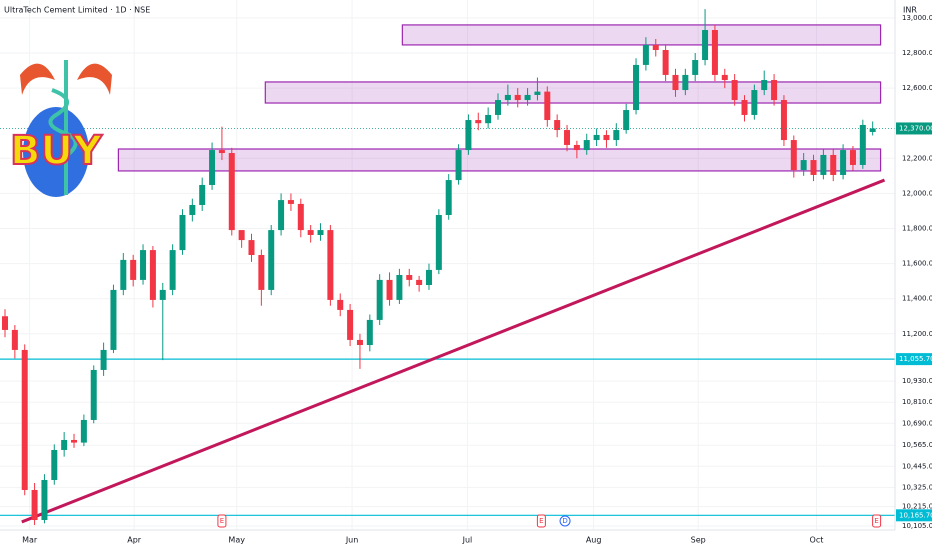  Describe the element at coordinates (917, 193) in the screenshot. I see `y-tick-label: 12,000.00` at that location.